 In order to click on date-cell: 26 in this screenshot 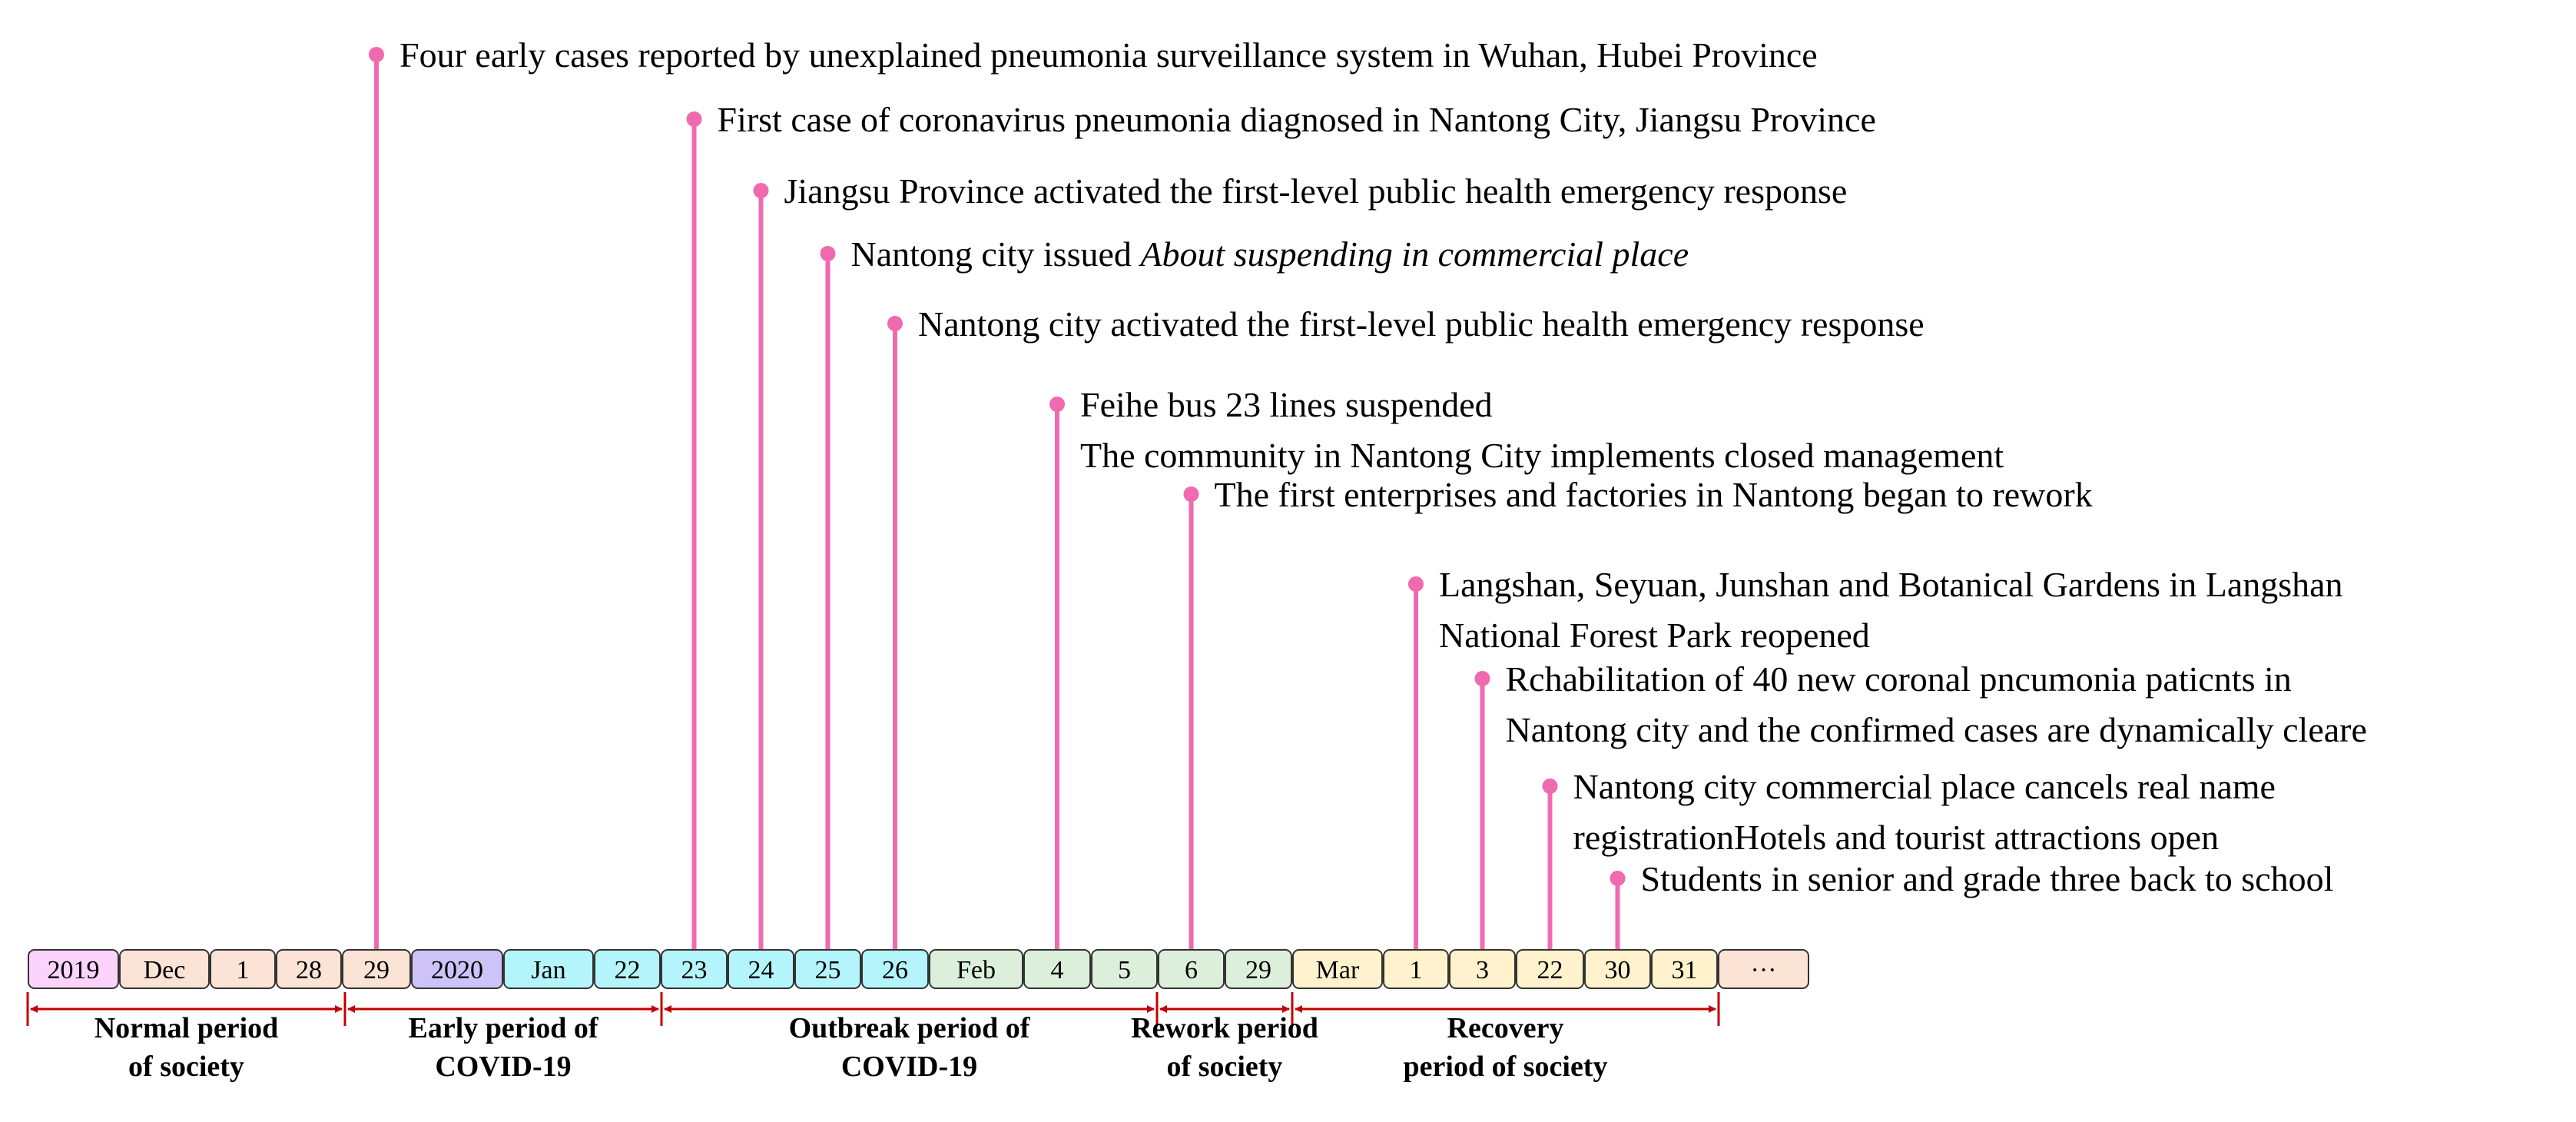, I will do `click(895, 969)`.